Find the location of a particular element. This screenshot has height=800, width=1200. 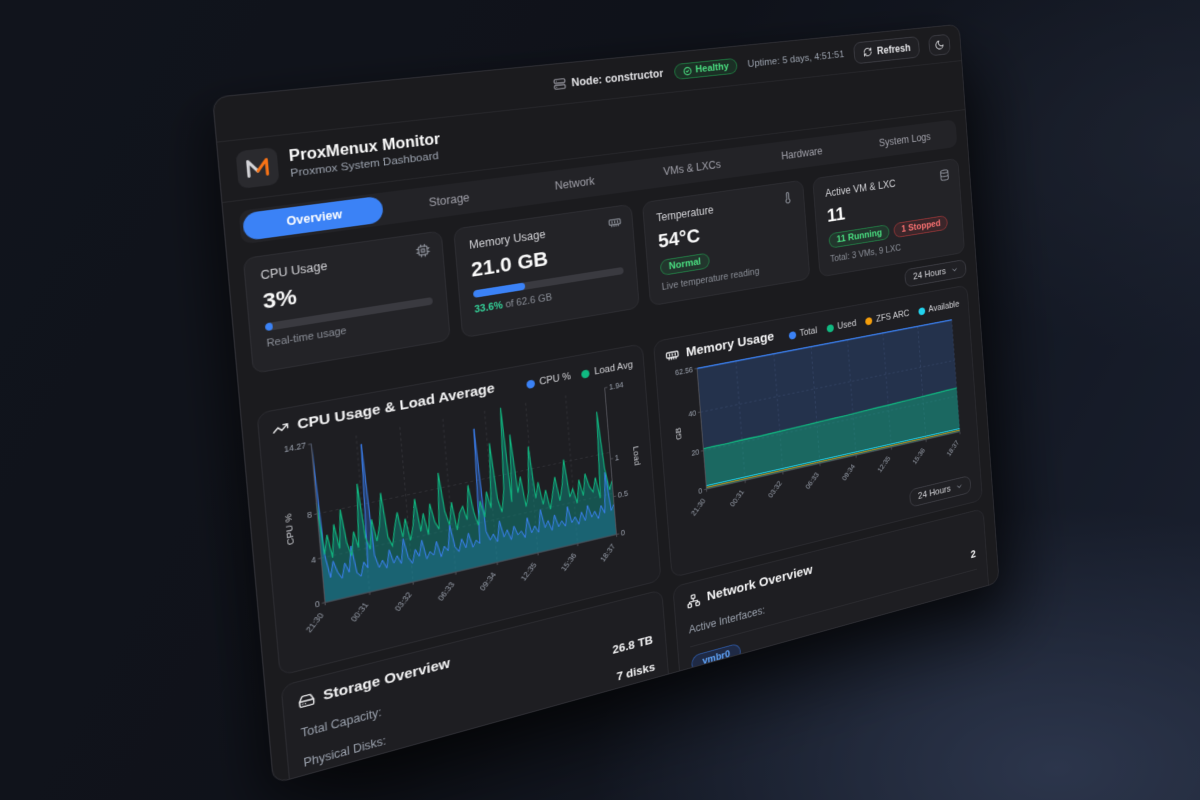

tab-hardware: Hardware is located at coordinates (801, 153).